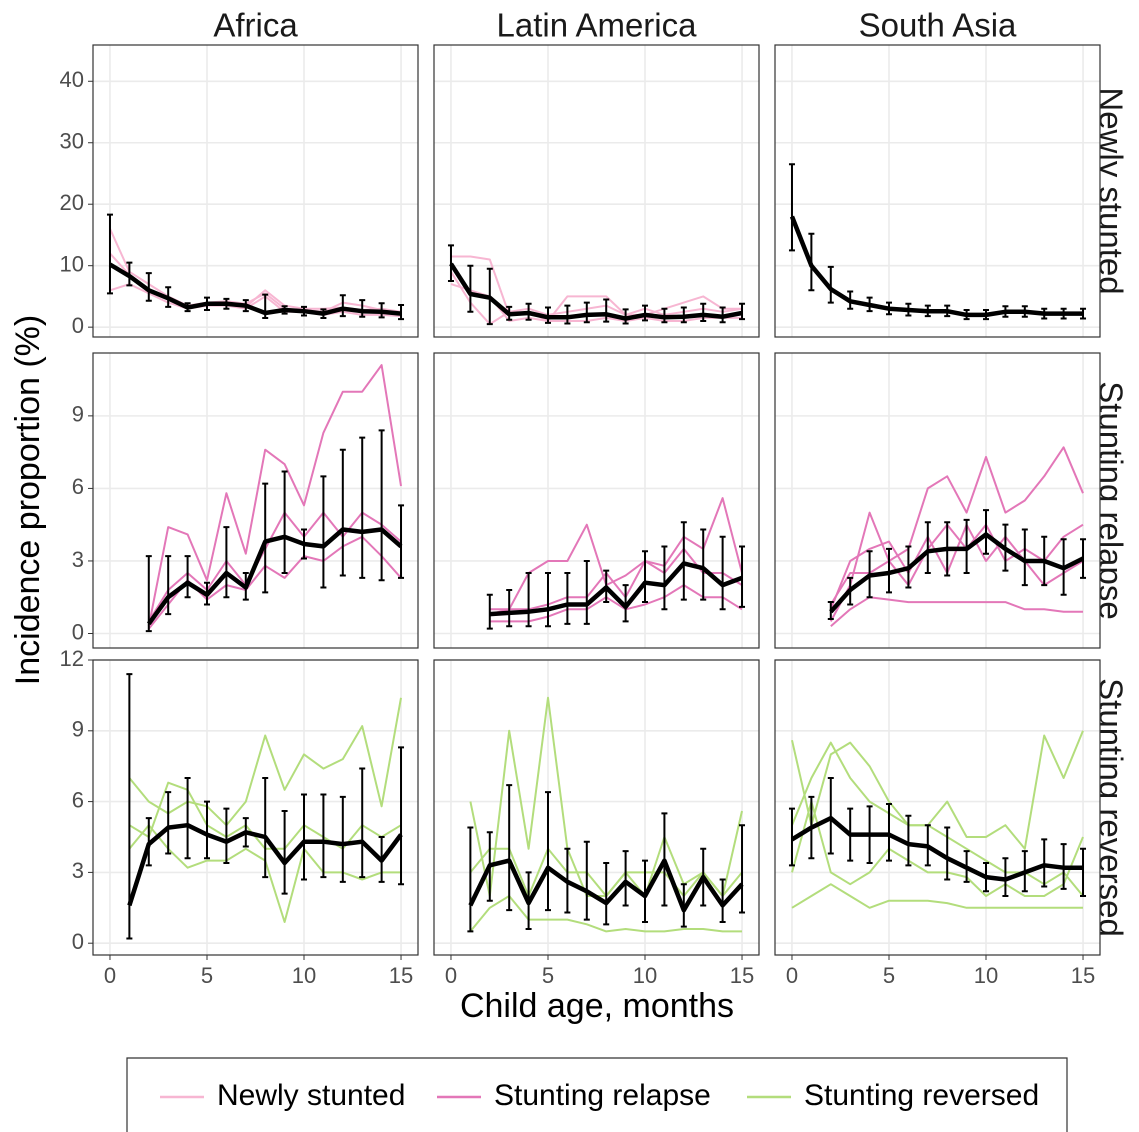  I want to click on y-tick-label: 20, so click(72, 202).